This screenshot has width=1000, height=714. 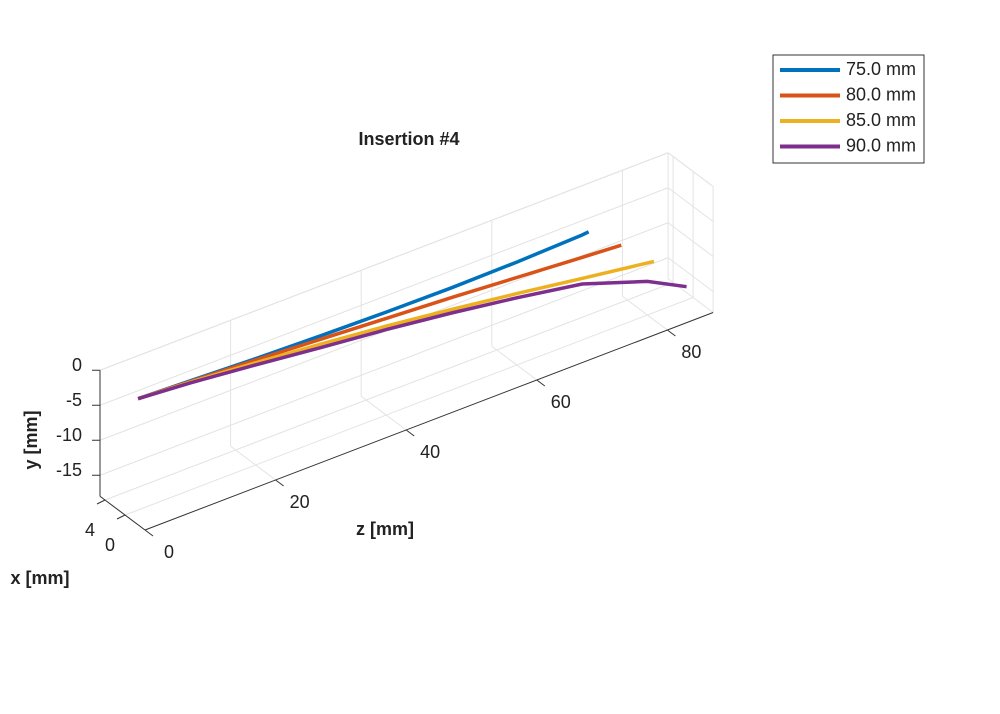 What do you see at coordinates (69, 435) in the screenshot?
I see `y-tick-label: -10` at bounding box center [69, 435].